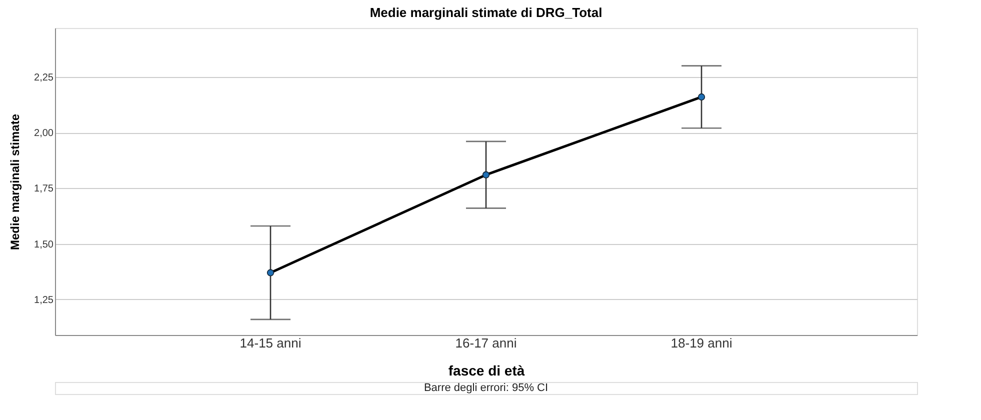  Describe the element at coordinates (486, 388) in the screenshot. I see `text: Barre degli errori: 95% CI` at that location.